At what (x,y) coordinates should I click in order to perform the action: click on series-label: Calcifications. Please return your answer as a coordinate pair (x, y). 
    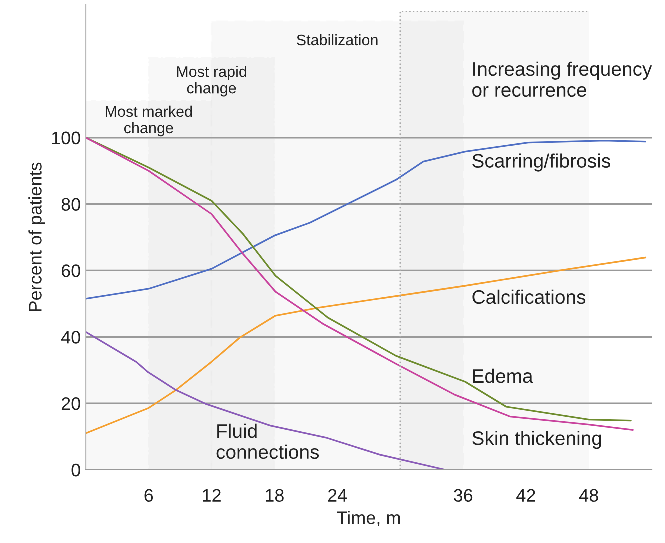
    Looking at the image, I should click on (529, 297).